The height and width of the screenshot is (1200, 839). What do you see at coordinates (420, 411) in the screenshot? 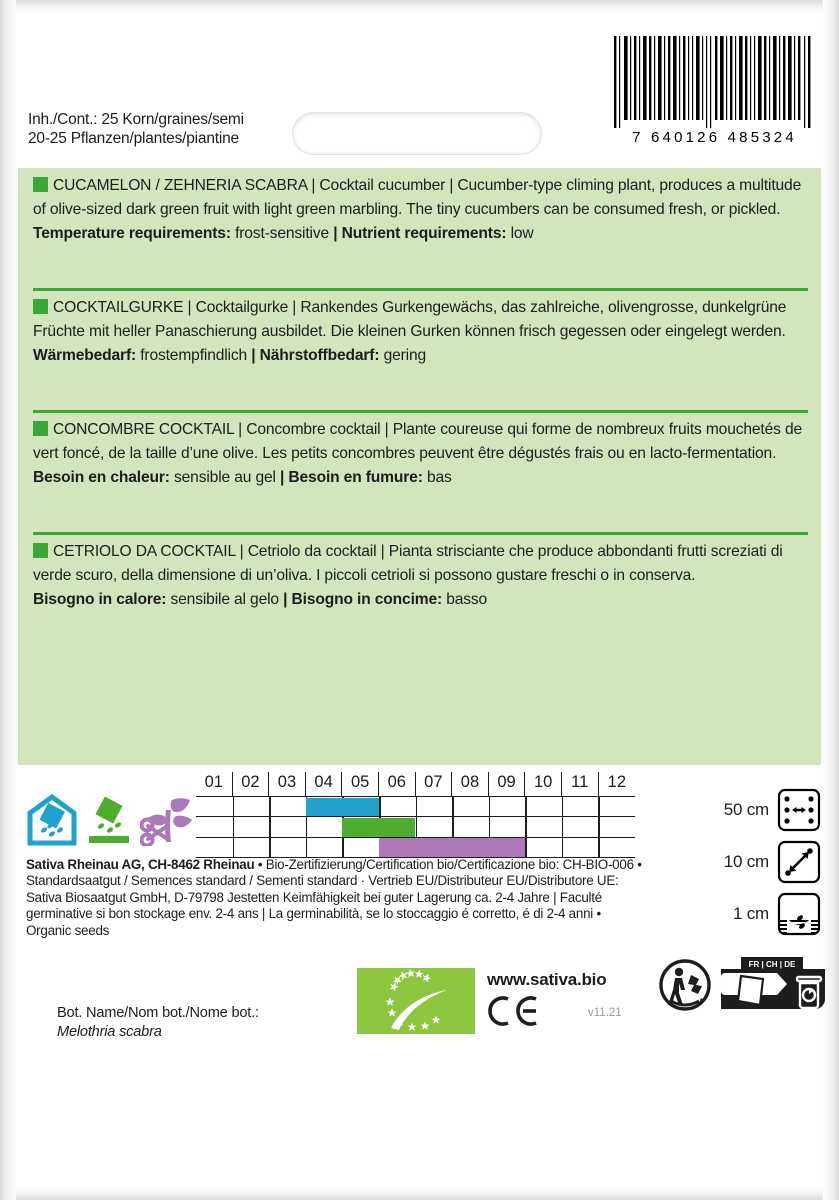
I see `divider-de-fr` at bounding box center [420, 411].